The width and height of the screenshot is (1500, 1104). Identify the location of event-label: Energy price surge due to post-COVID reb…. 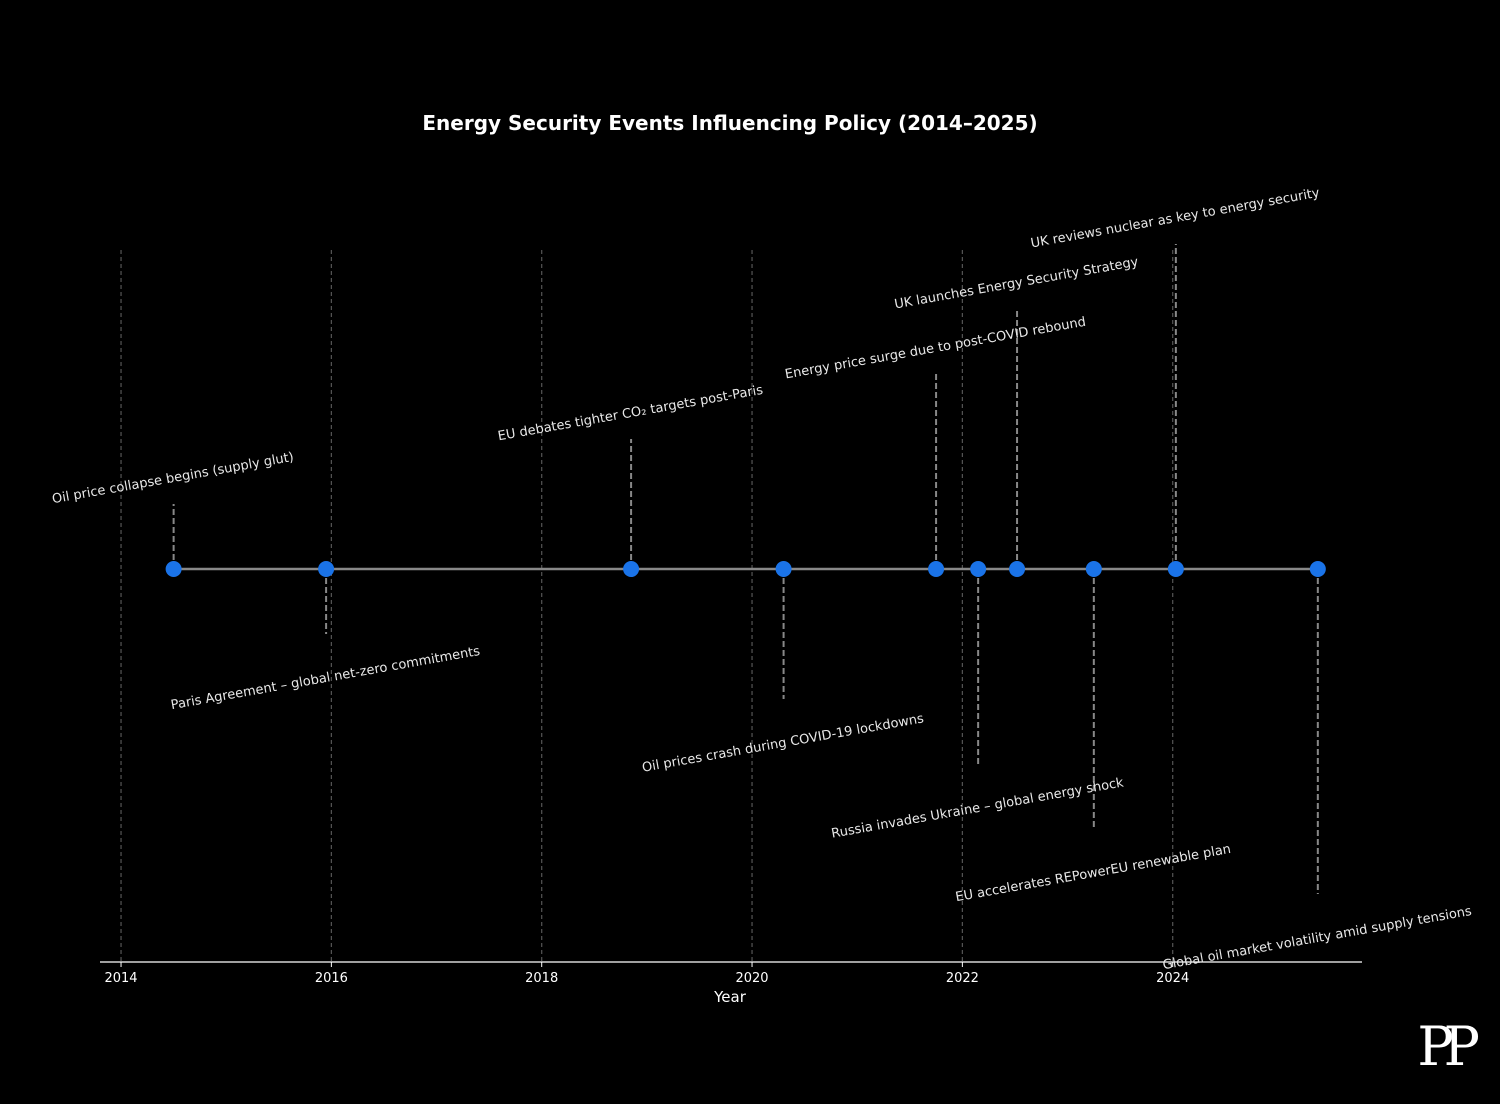
(935, 349).